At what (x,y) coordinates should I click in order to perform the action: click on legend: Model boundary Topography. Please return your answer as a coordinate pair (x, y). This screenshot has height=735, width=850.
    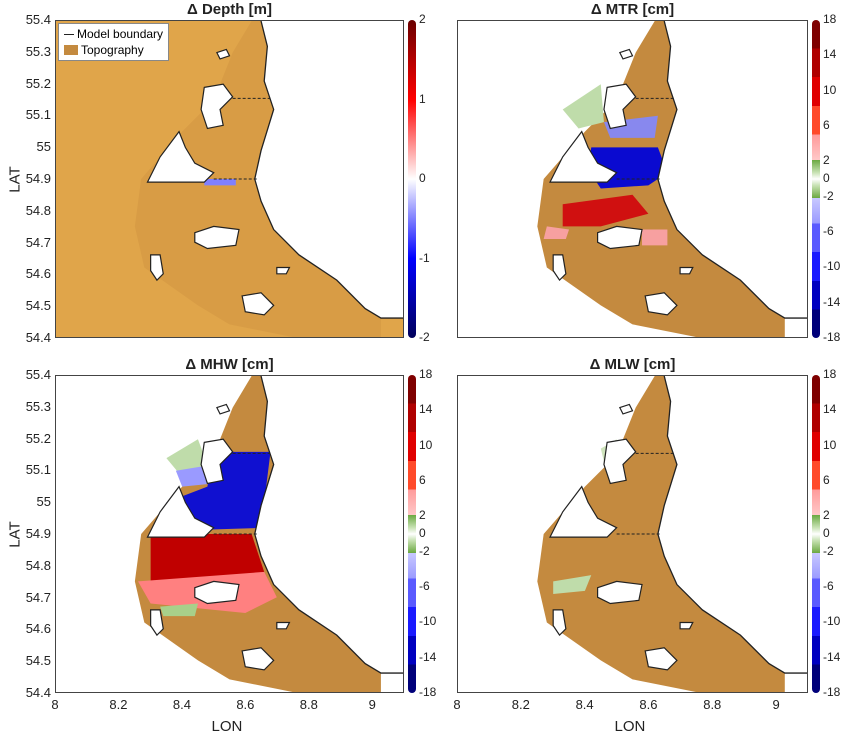
    Looking at the image, I should click on (114, 42).